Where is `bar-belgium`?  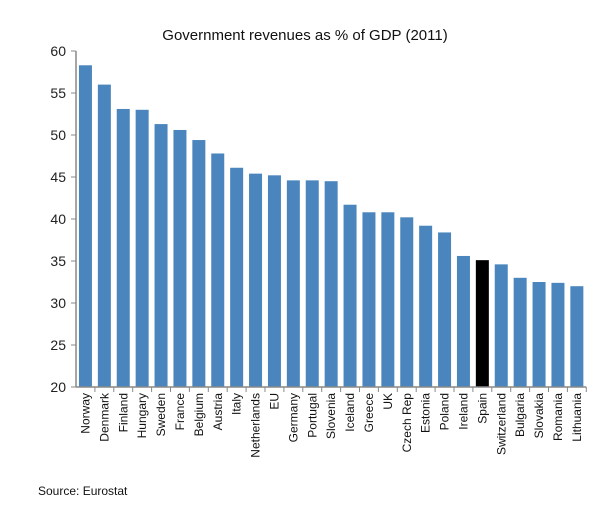
bar-belgium is located at coordinates (199, 263).